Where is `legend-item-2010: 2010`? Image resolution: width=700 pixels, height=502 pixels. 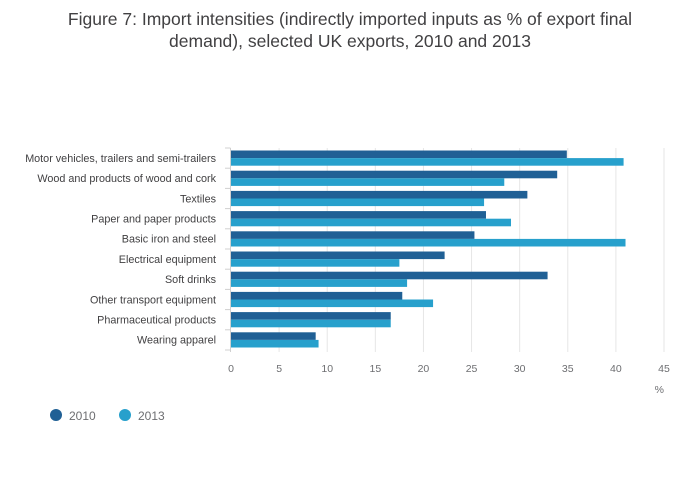 legend-item-2010: 2010 is located at coordinates (73, 416).